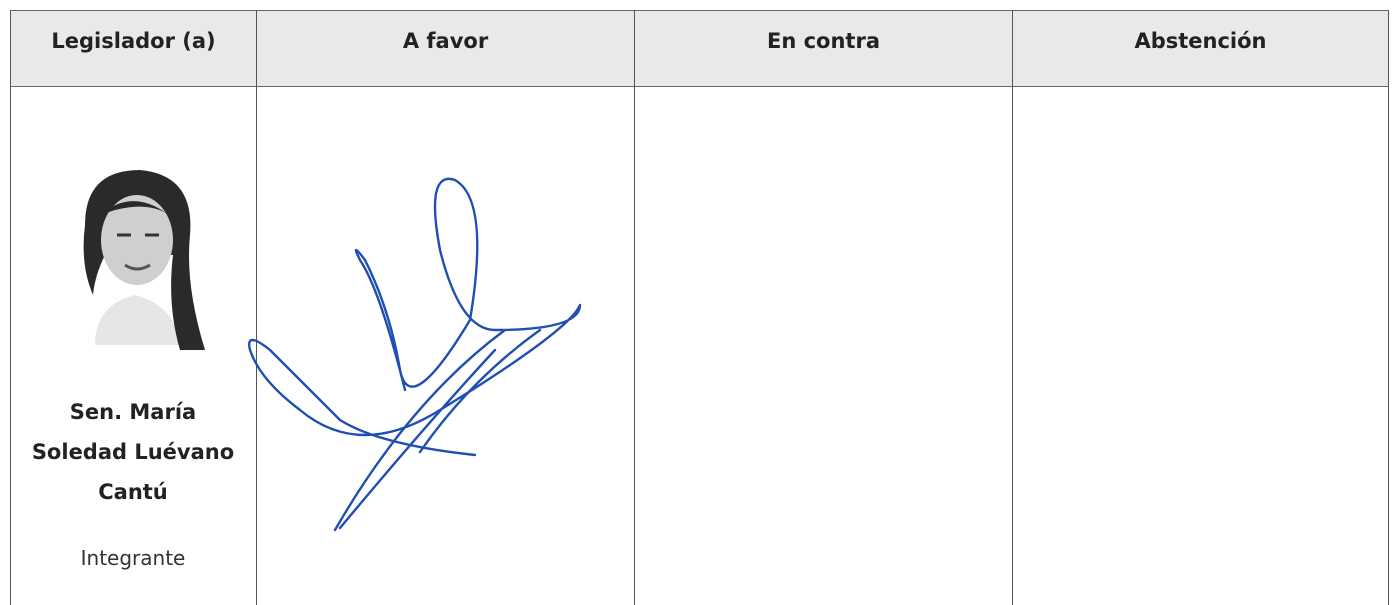  Describe the element at coordinates (824, 48) in the screenshot. I see `header-cell: En contra` at that location.